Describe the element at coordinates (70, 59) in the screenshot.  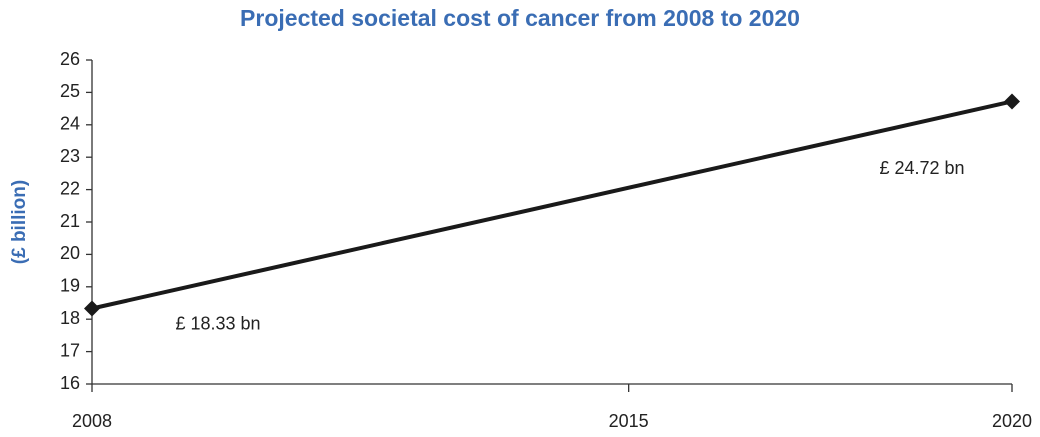
I see `y-tick-label: 26` at that location.